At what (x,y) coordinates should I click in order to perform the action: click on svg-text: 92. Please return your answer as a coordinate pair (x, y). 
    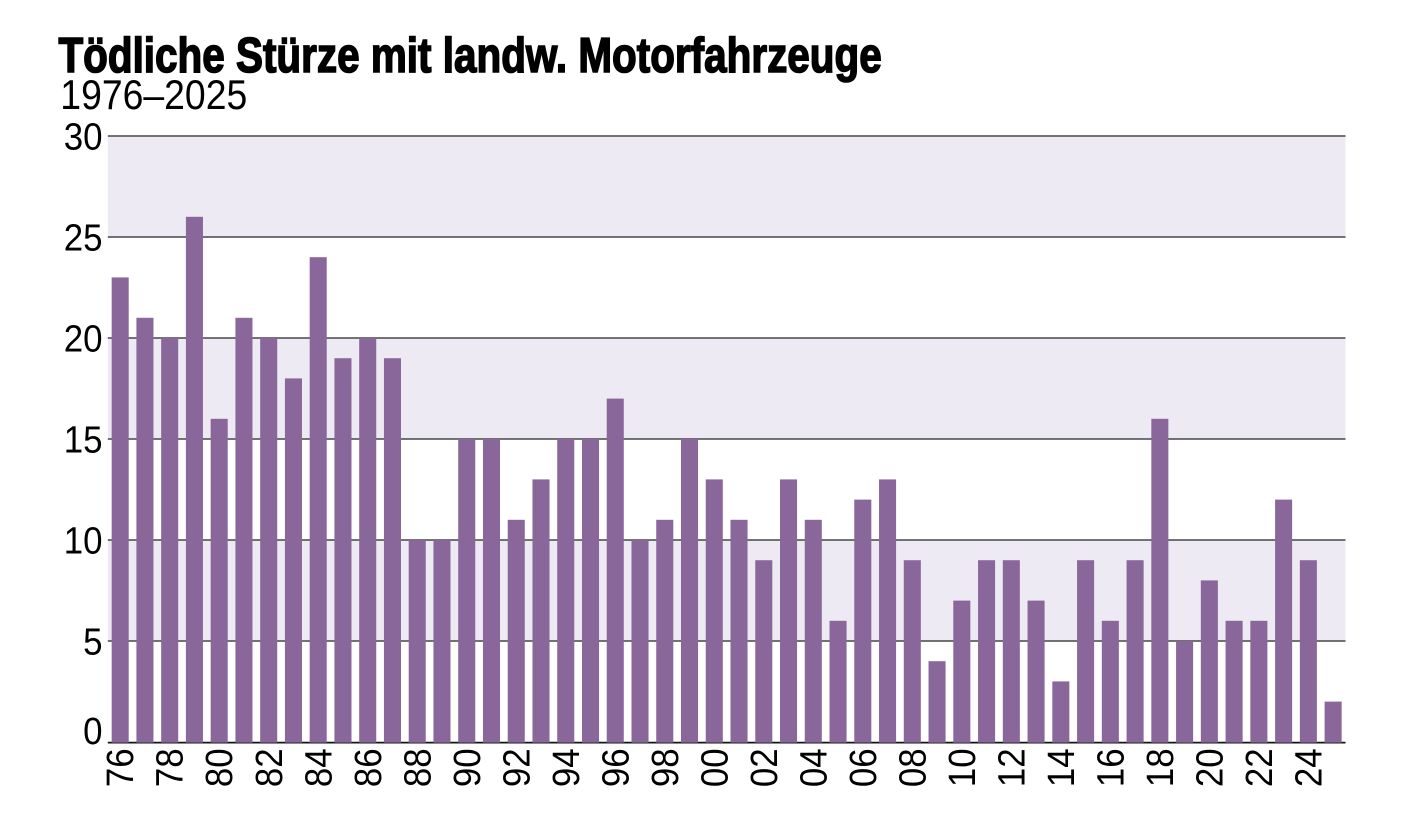
    Looking at the image, I should click on (516, 767).